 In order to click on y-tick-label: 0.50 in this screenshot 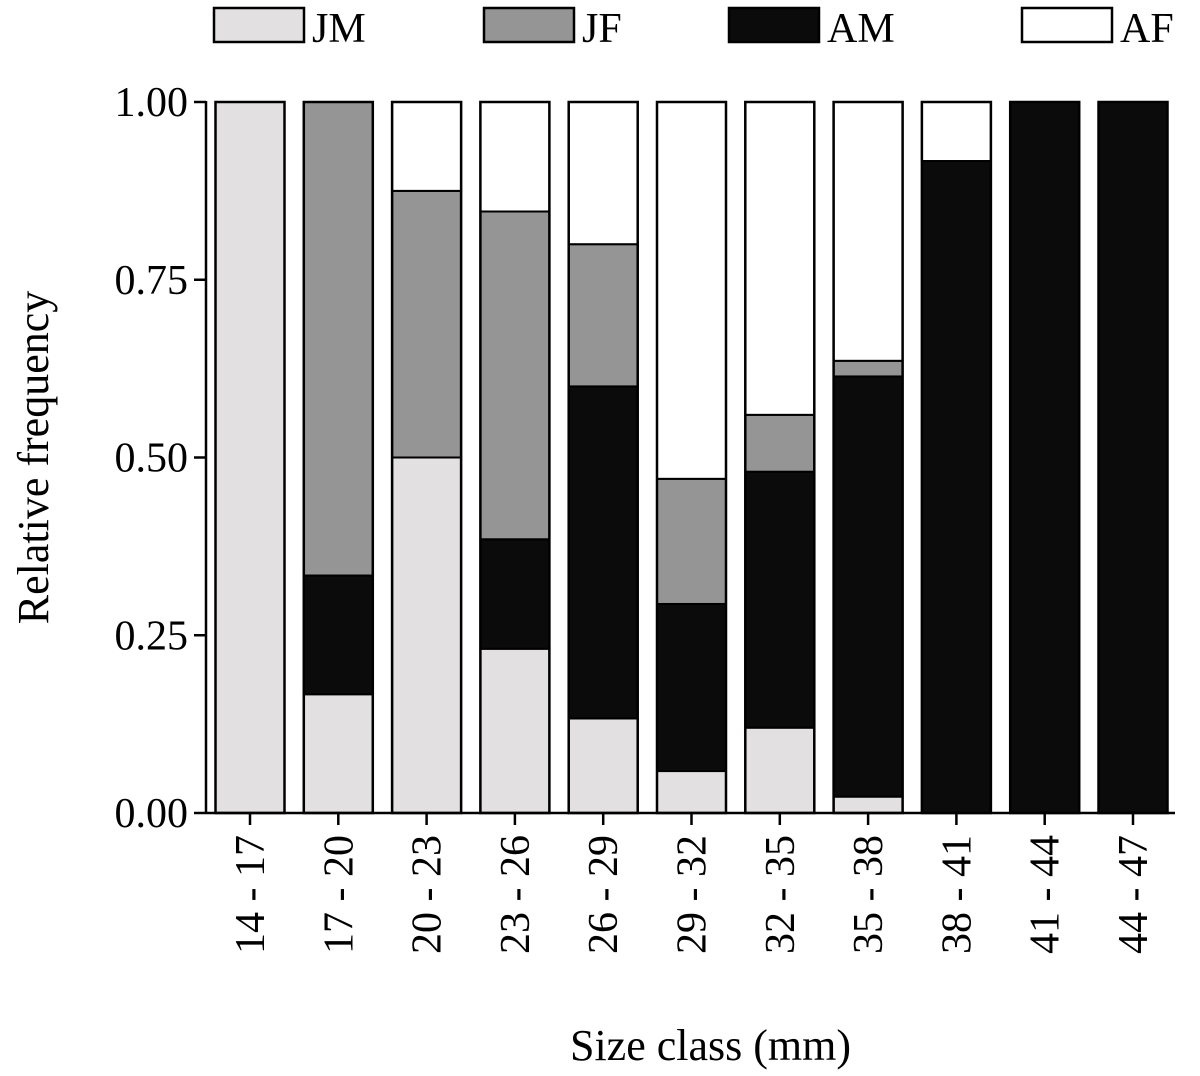, I will do `click(152, 459)`.